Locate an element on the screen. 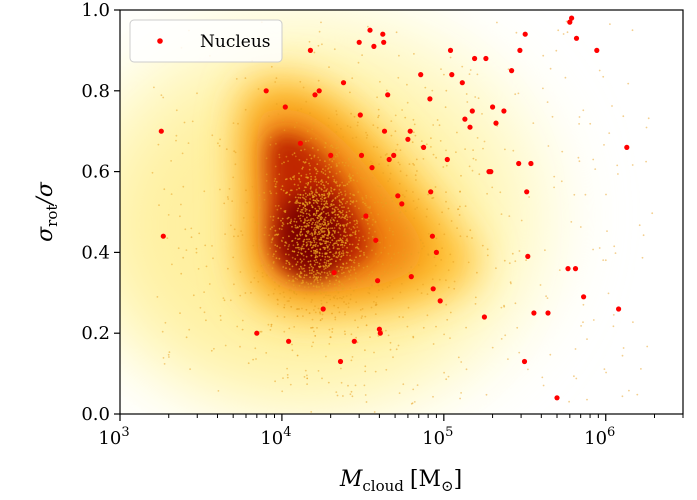  x-axis-label: Mcloud [M⊙] is located at coordinates (400, 481).